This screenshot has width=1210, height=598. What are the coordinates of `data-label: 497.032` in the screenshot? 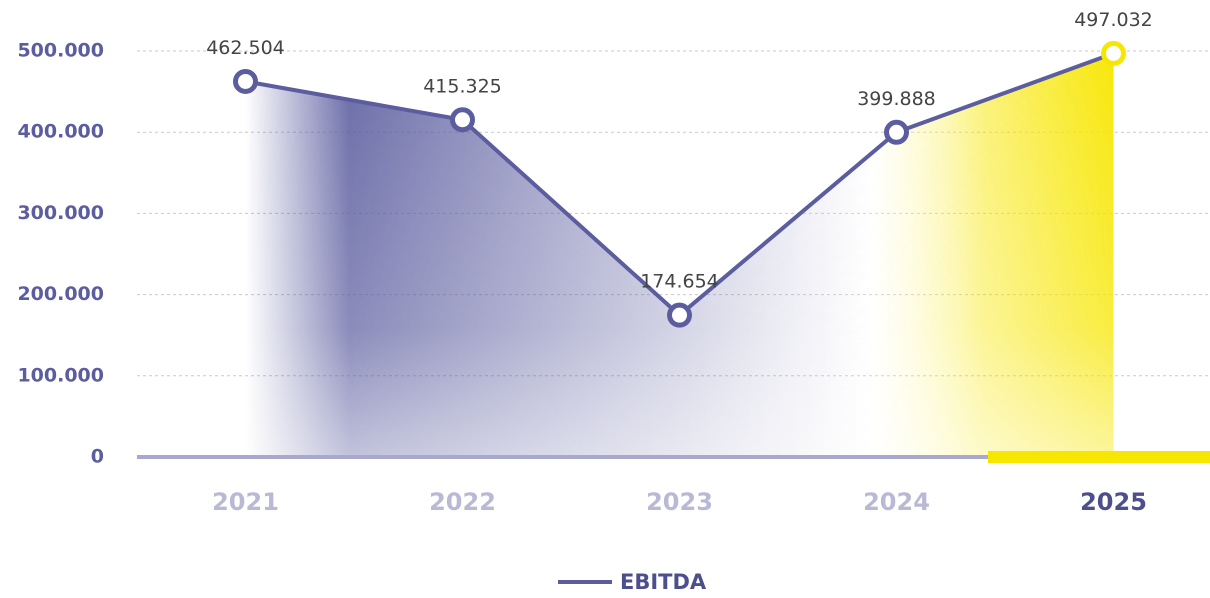 It's located at (1113, 20).